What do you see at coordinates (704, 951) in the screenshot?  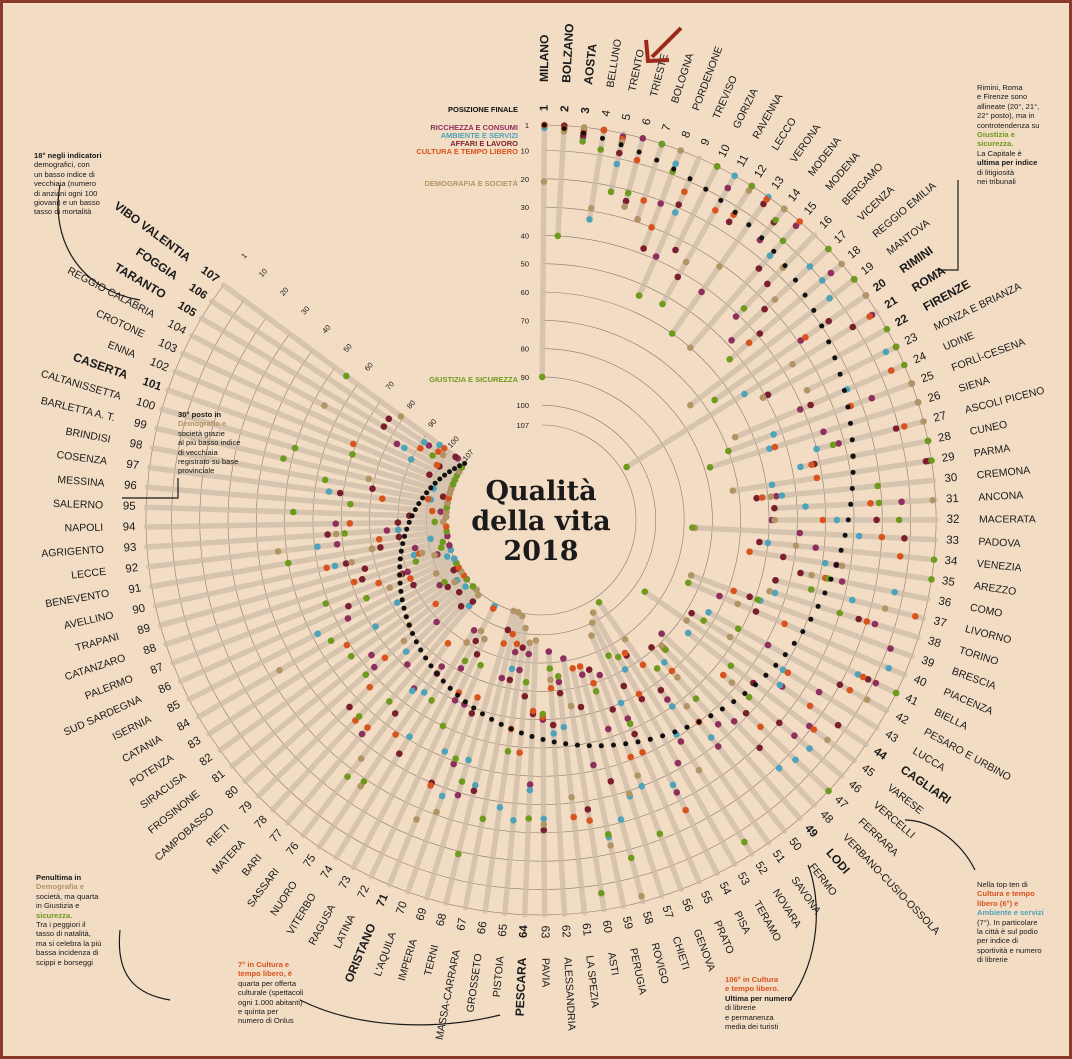 I see `city-label: GENOVA` at bounding box center [704, 951].